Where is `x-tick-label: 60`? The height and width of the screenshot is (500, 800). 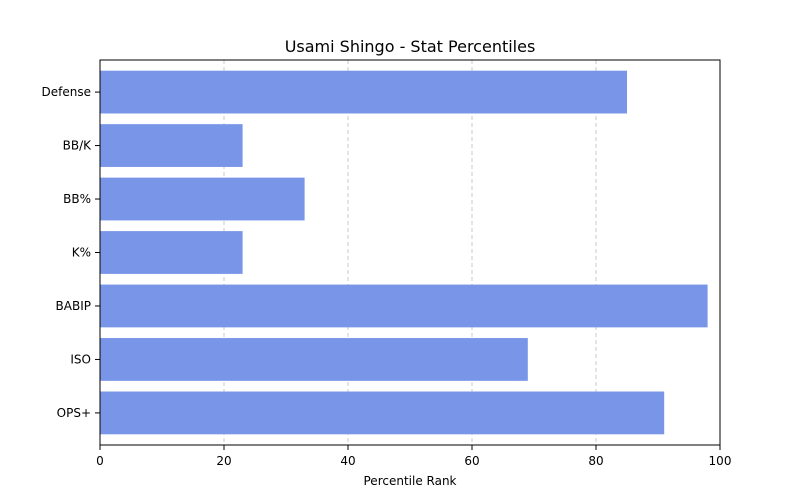 x-tick-label: 60 is located at coordinates (471, 461).